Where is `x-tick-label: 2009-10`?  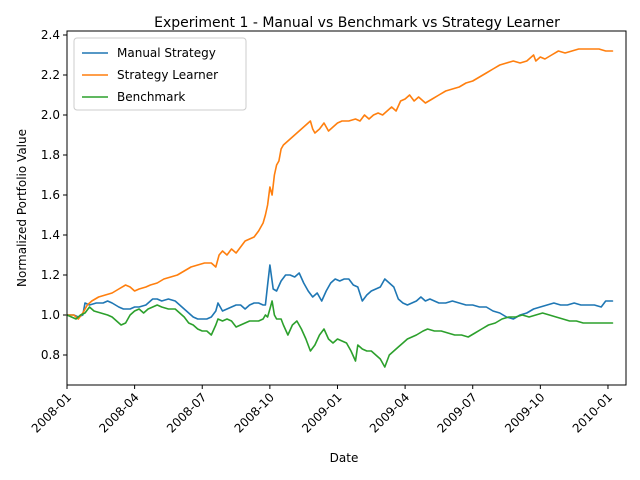
x-tick-label: 2009-10 is located at coordinates (524, 412).